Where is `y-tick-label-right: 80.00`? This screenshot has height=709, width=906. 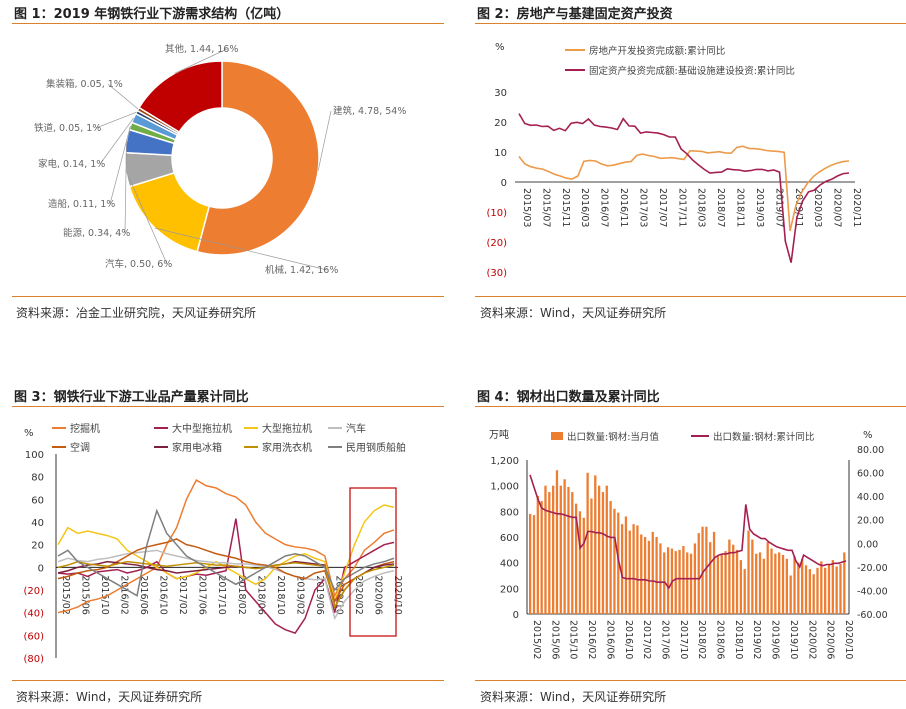 y-tick-label-right: 80.00 is located at coordinates (870, 450).